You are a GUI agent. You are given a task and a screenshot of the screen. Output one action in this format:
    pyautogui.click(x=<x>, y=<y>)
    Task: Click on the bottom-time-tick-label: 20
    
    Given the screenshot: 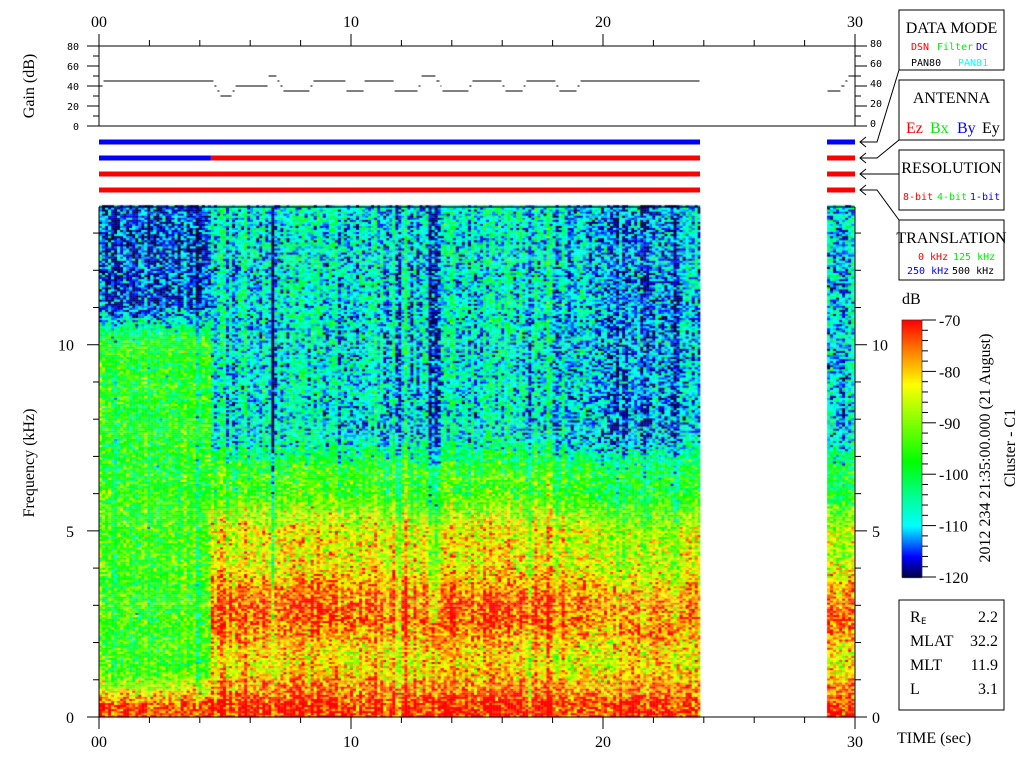 What is the action you would take?
    pyautogui.click(x=603, y=742)
    